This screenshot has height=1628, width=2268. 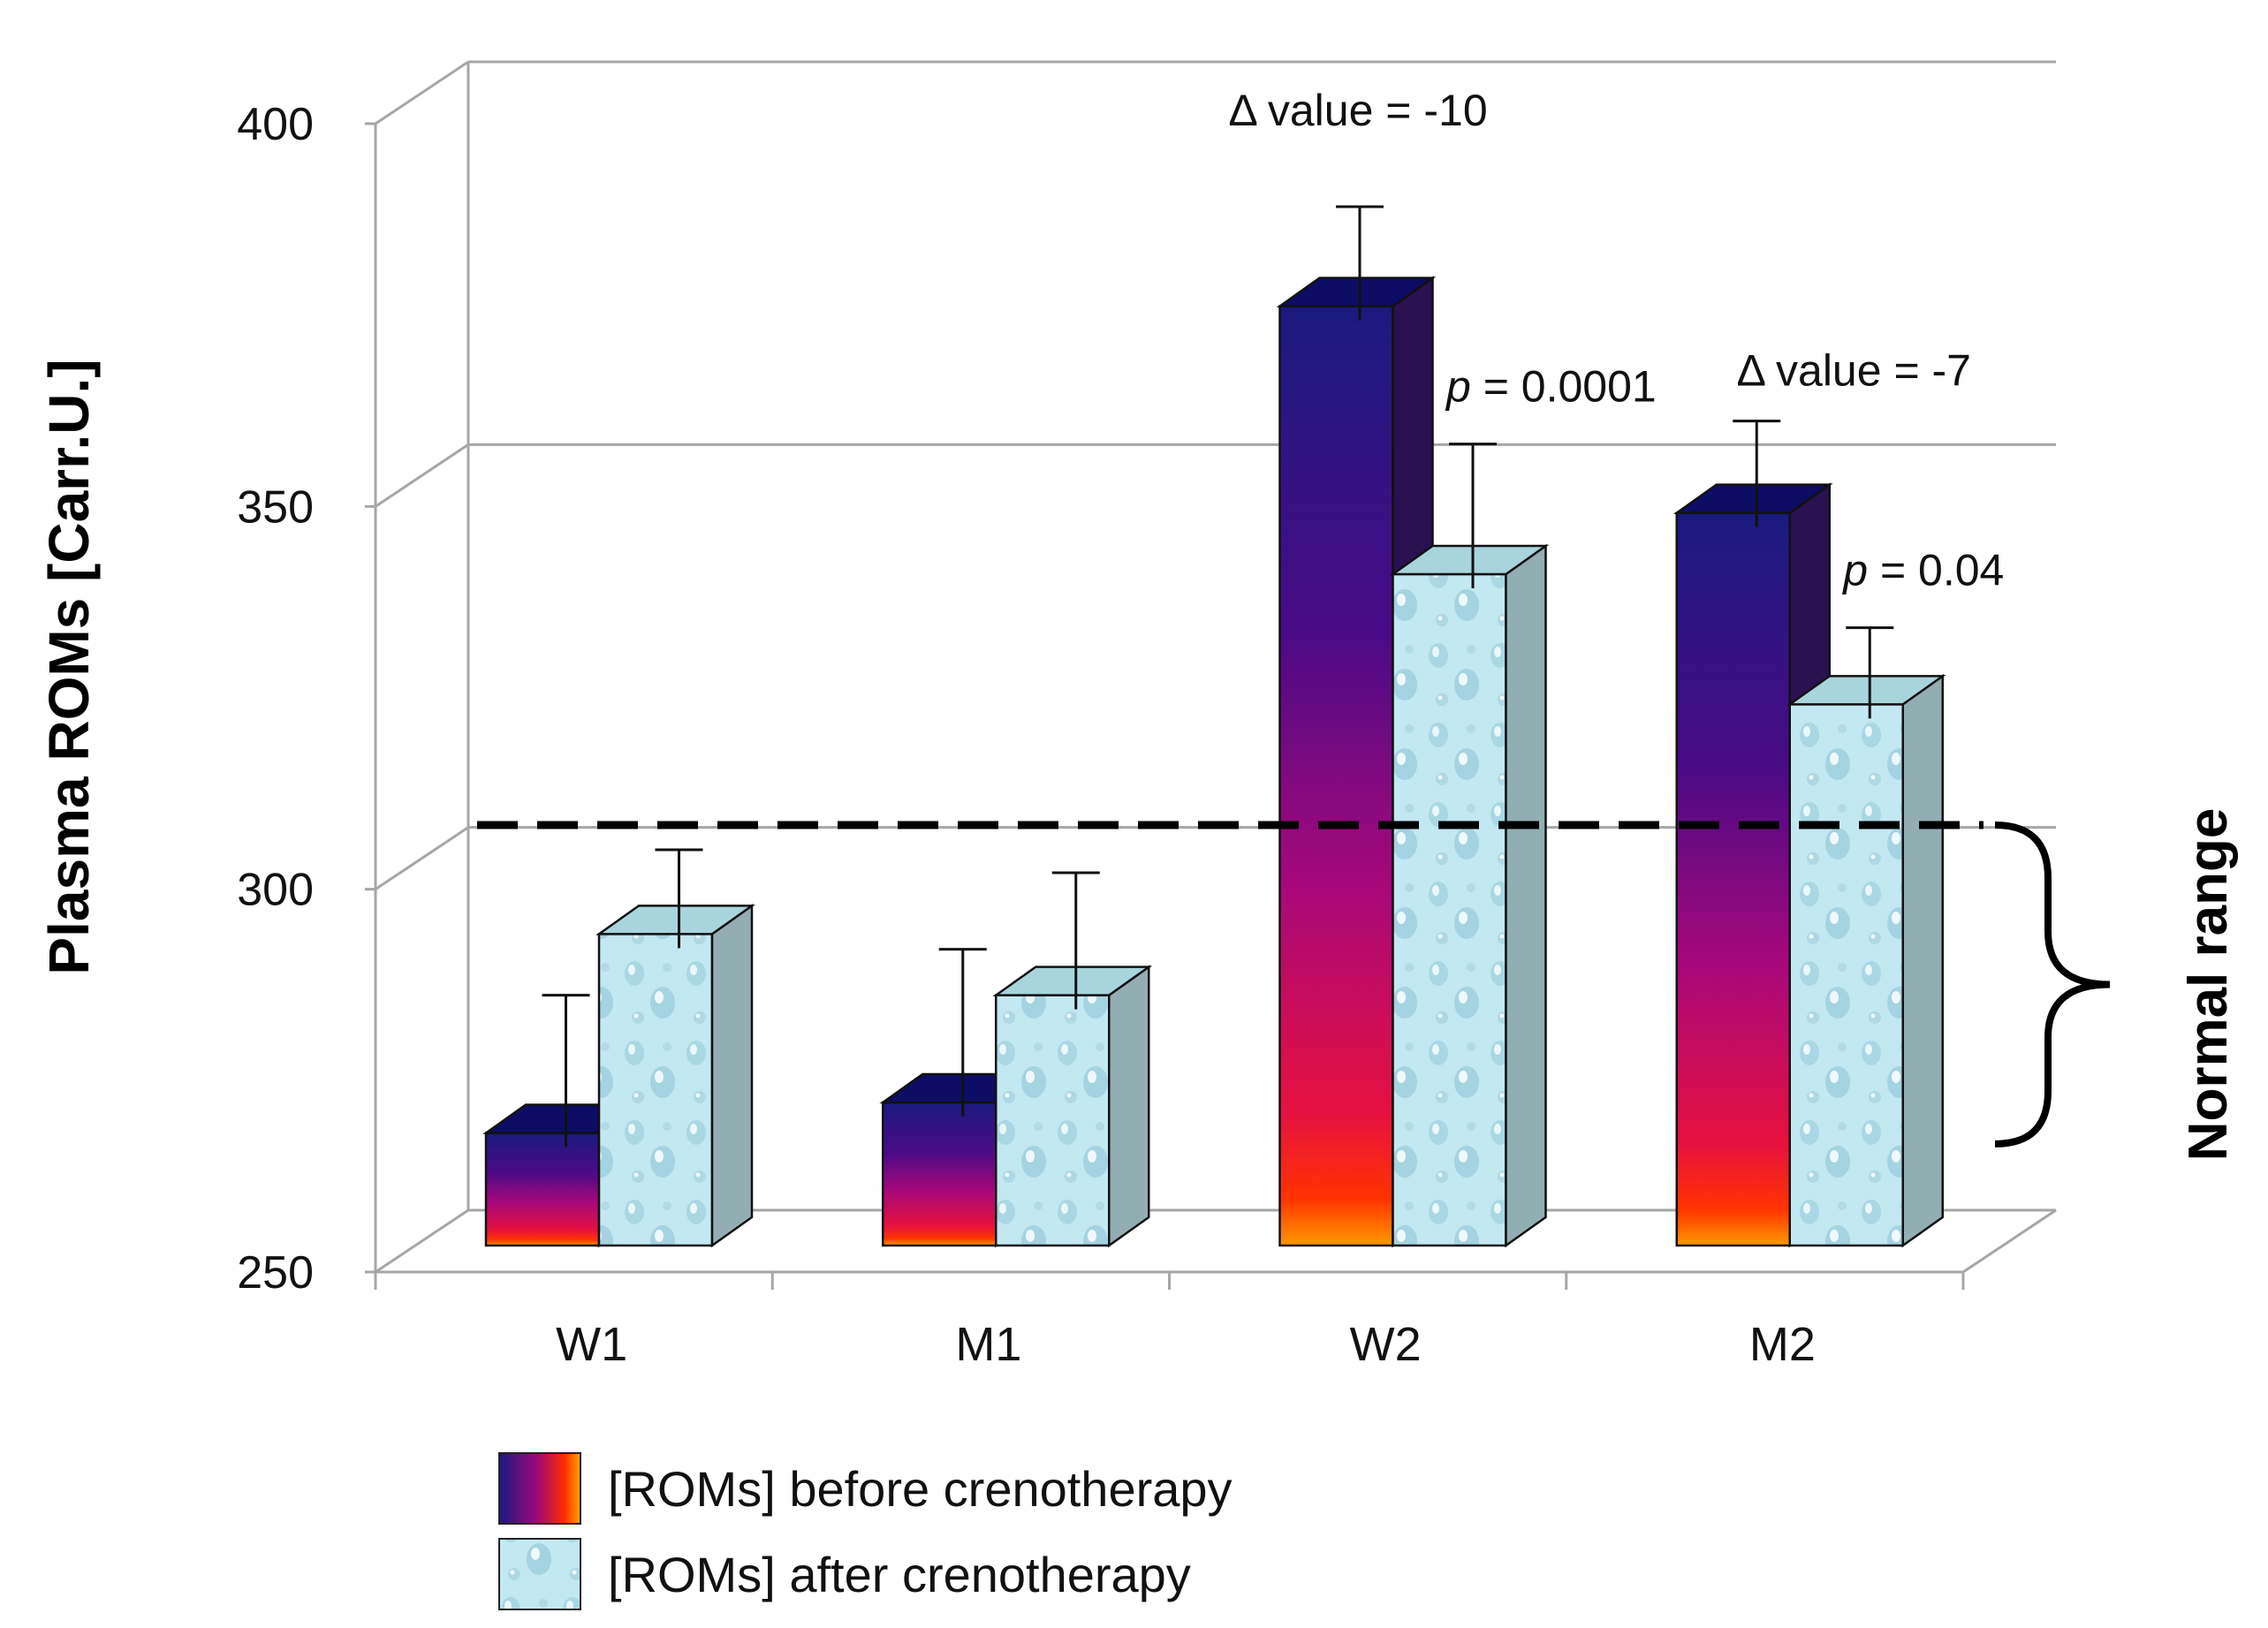 What do you see at coordinates (275, 1273) in the screenshot?
I see `y-tick-label-250: 250` at bounding box center [275, 1273].